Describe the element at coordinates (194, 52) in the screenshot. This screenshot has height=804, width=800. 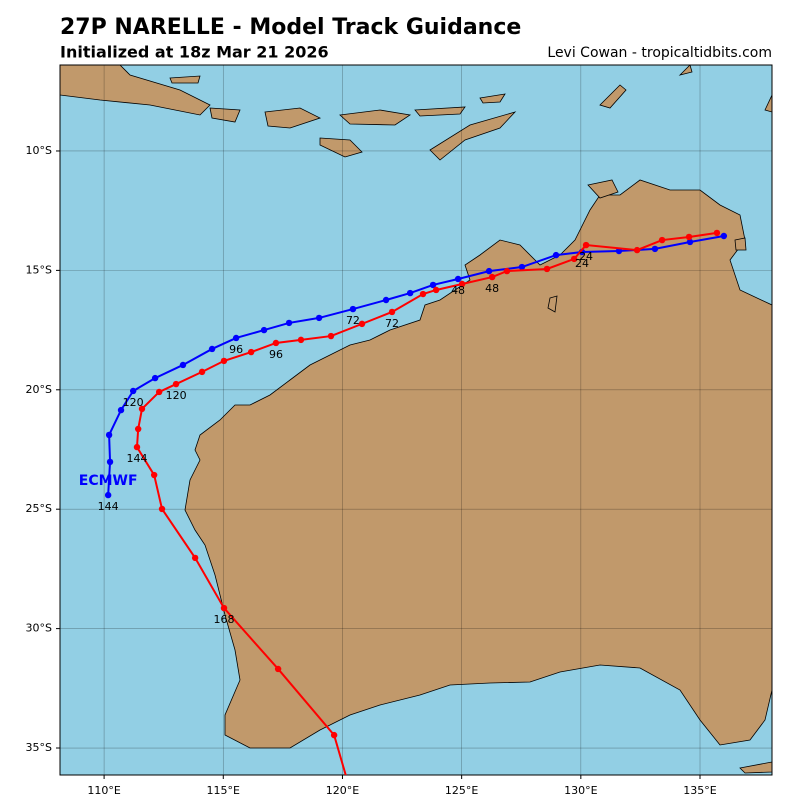
I see `subtitle: Initialized at 18z Mar 21 2026` at that location.